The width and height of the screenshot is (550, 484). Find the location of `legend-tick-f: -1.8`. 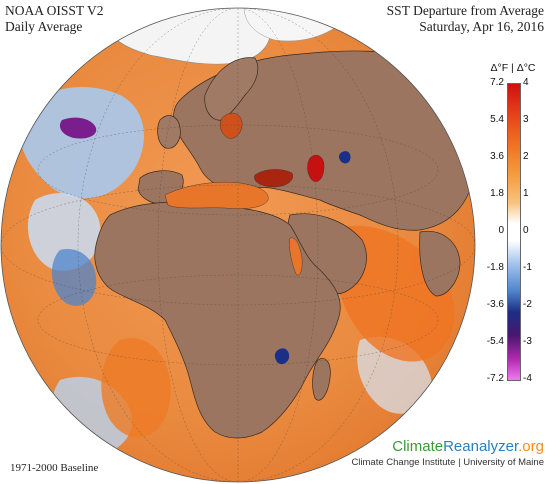

legend-tick-f: -1.8 is located at coordinates (495, 267).